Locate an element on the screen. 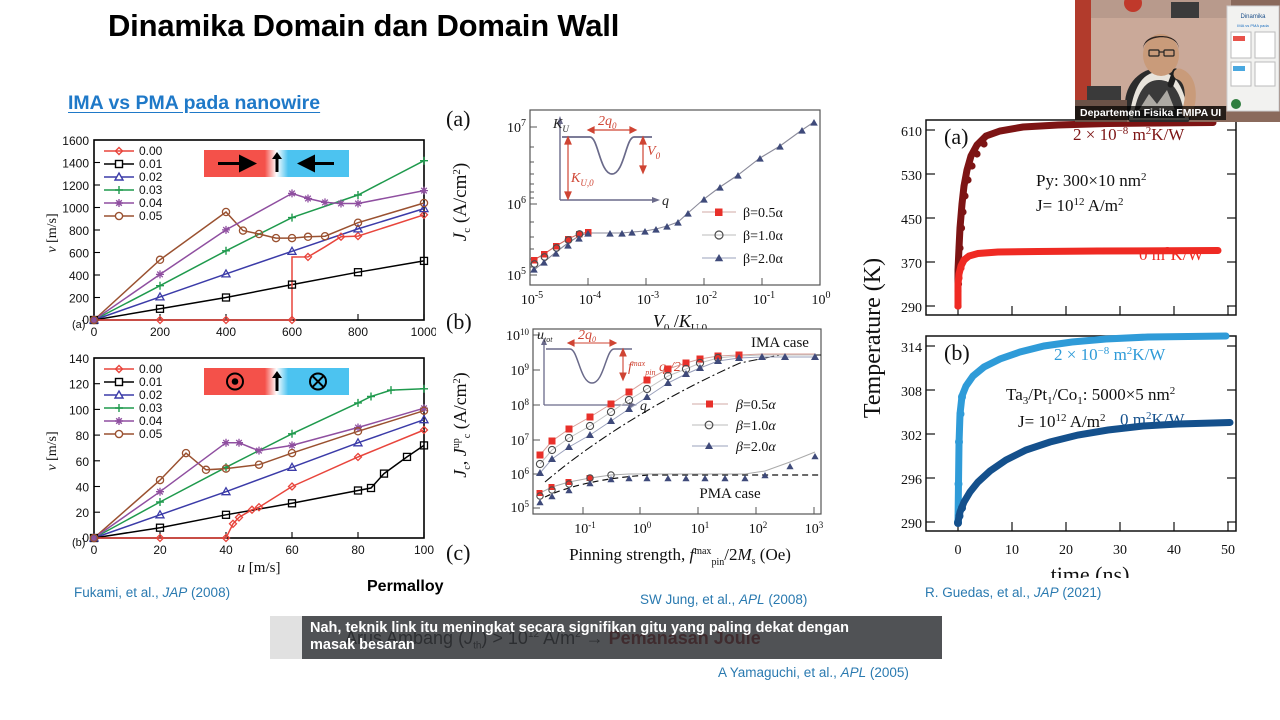 This screenshot has width=1280, height=720. jung-a-xlabel: V0 /KU,0 is located at coordinates (680, 322).